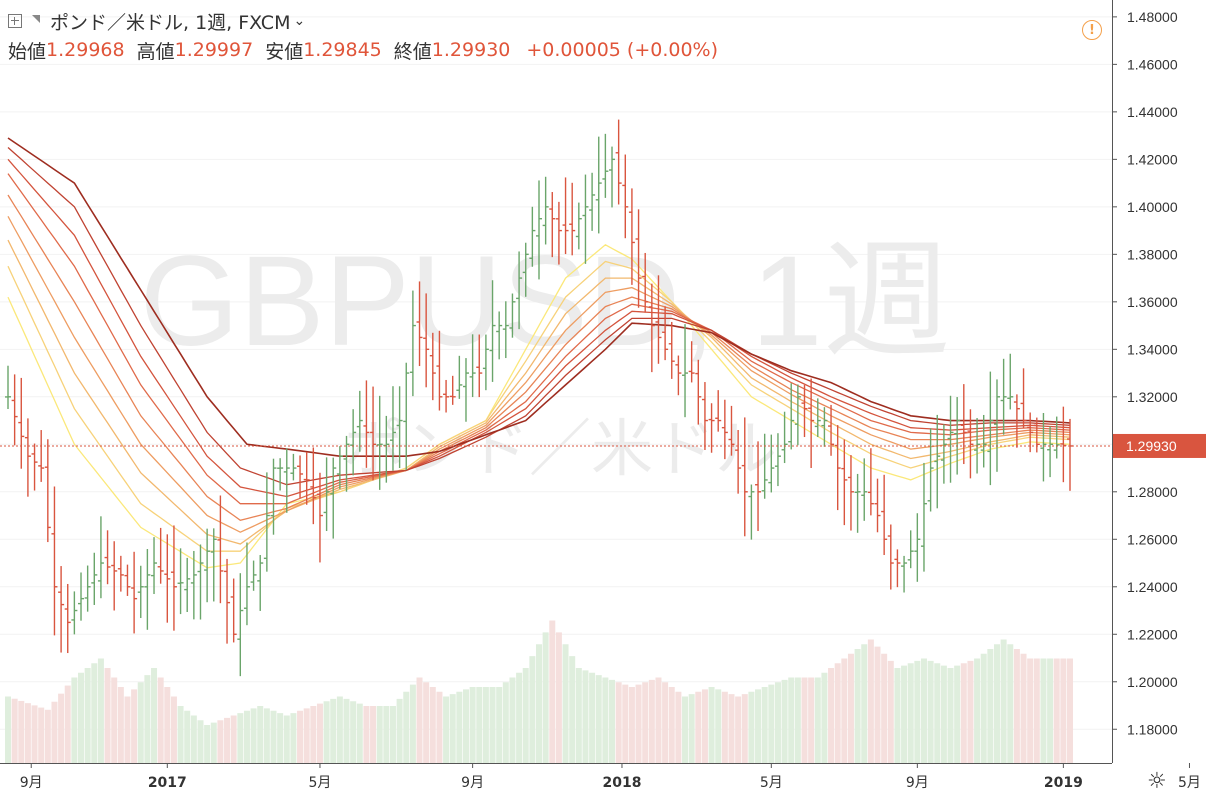 The width and height of the screenshot is (1206, 800). I want to click on time-tick-label: 2019, so click(1063, 783).